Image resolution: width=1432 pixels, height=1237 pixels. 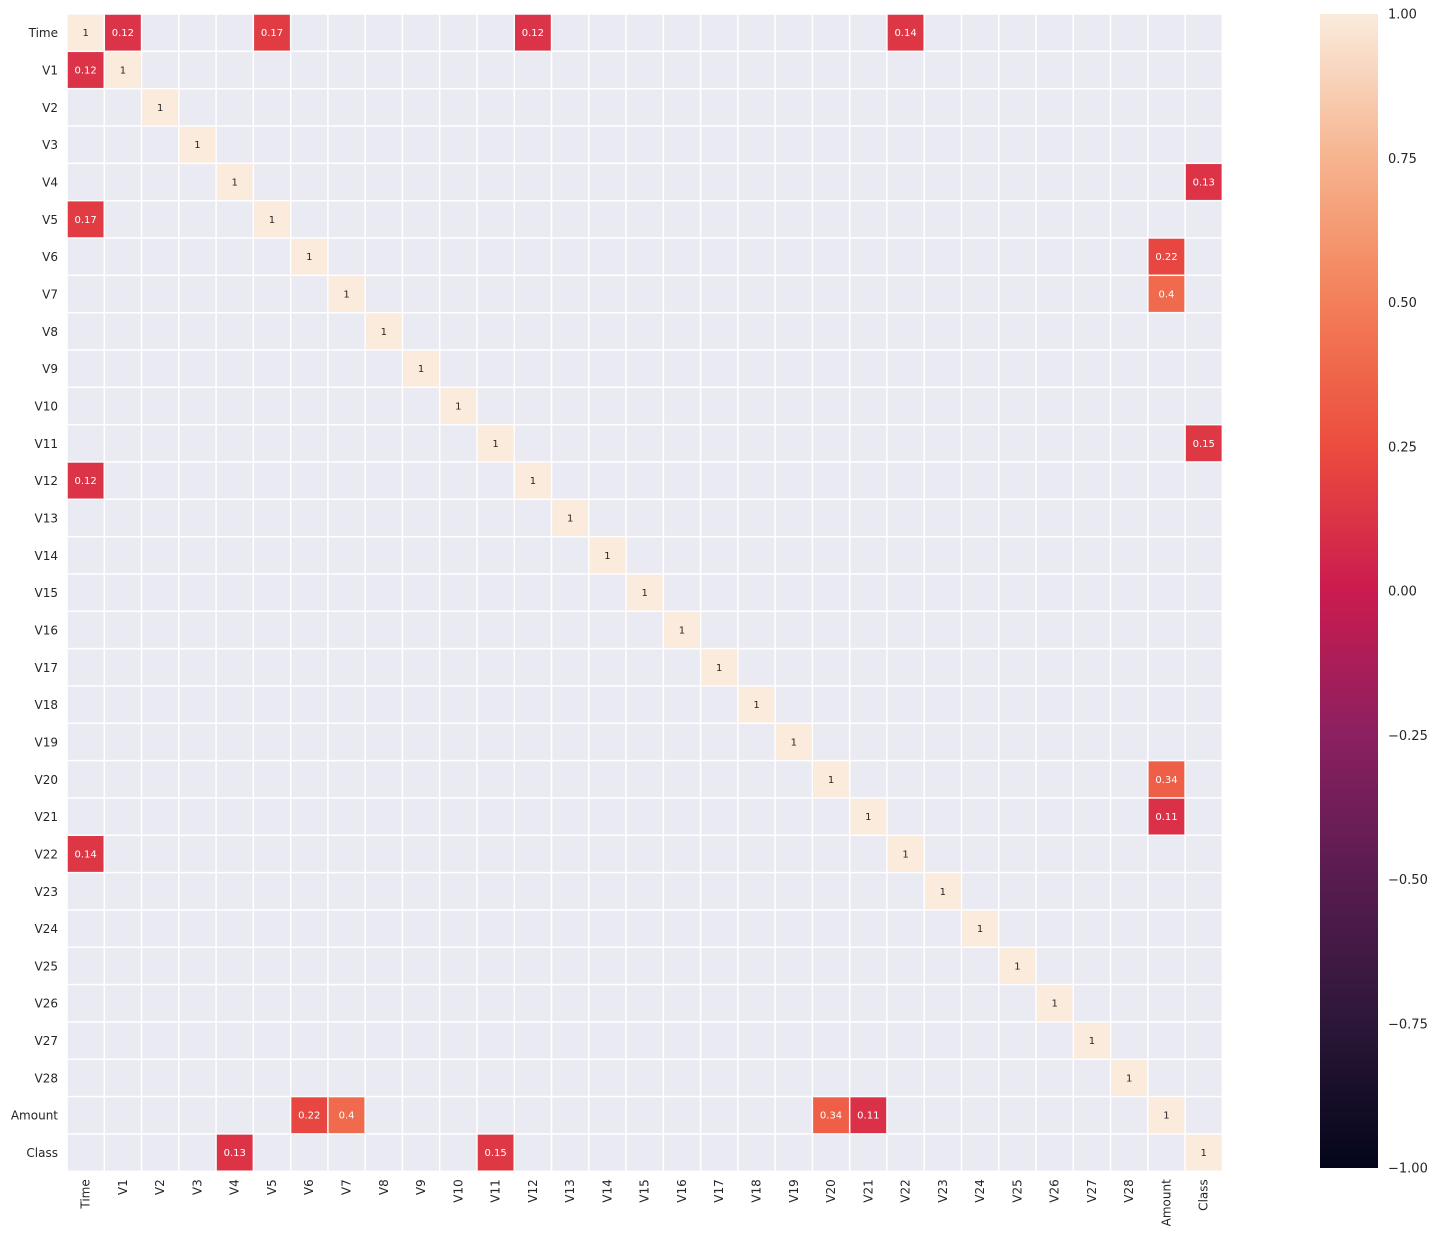 What do you see at coordinates (42, 1153) in the screenshot?
I see `y-tick-label: Class` at bounding box center [42, 1153].